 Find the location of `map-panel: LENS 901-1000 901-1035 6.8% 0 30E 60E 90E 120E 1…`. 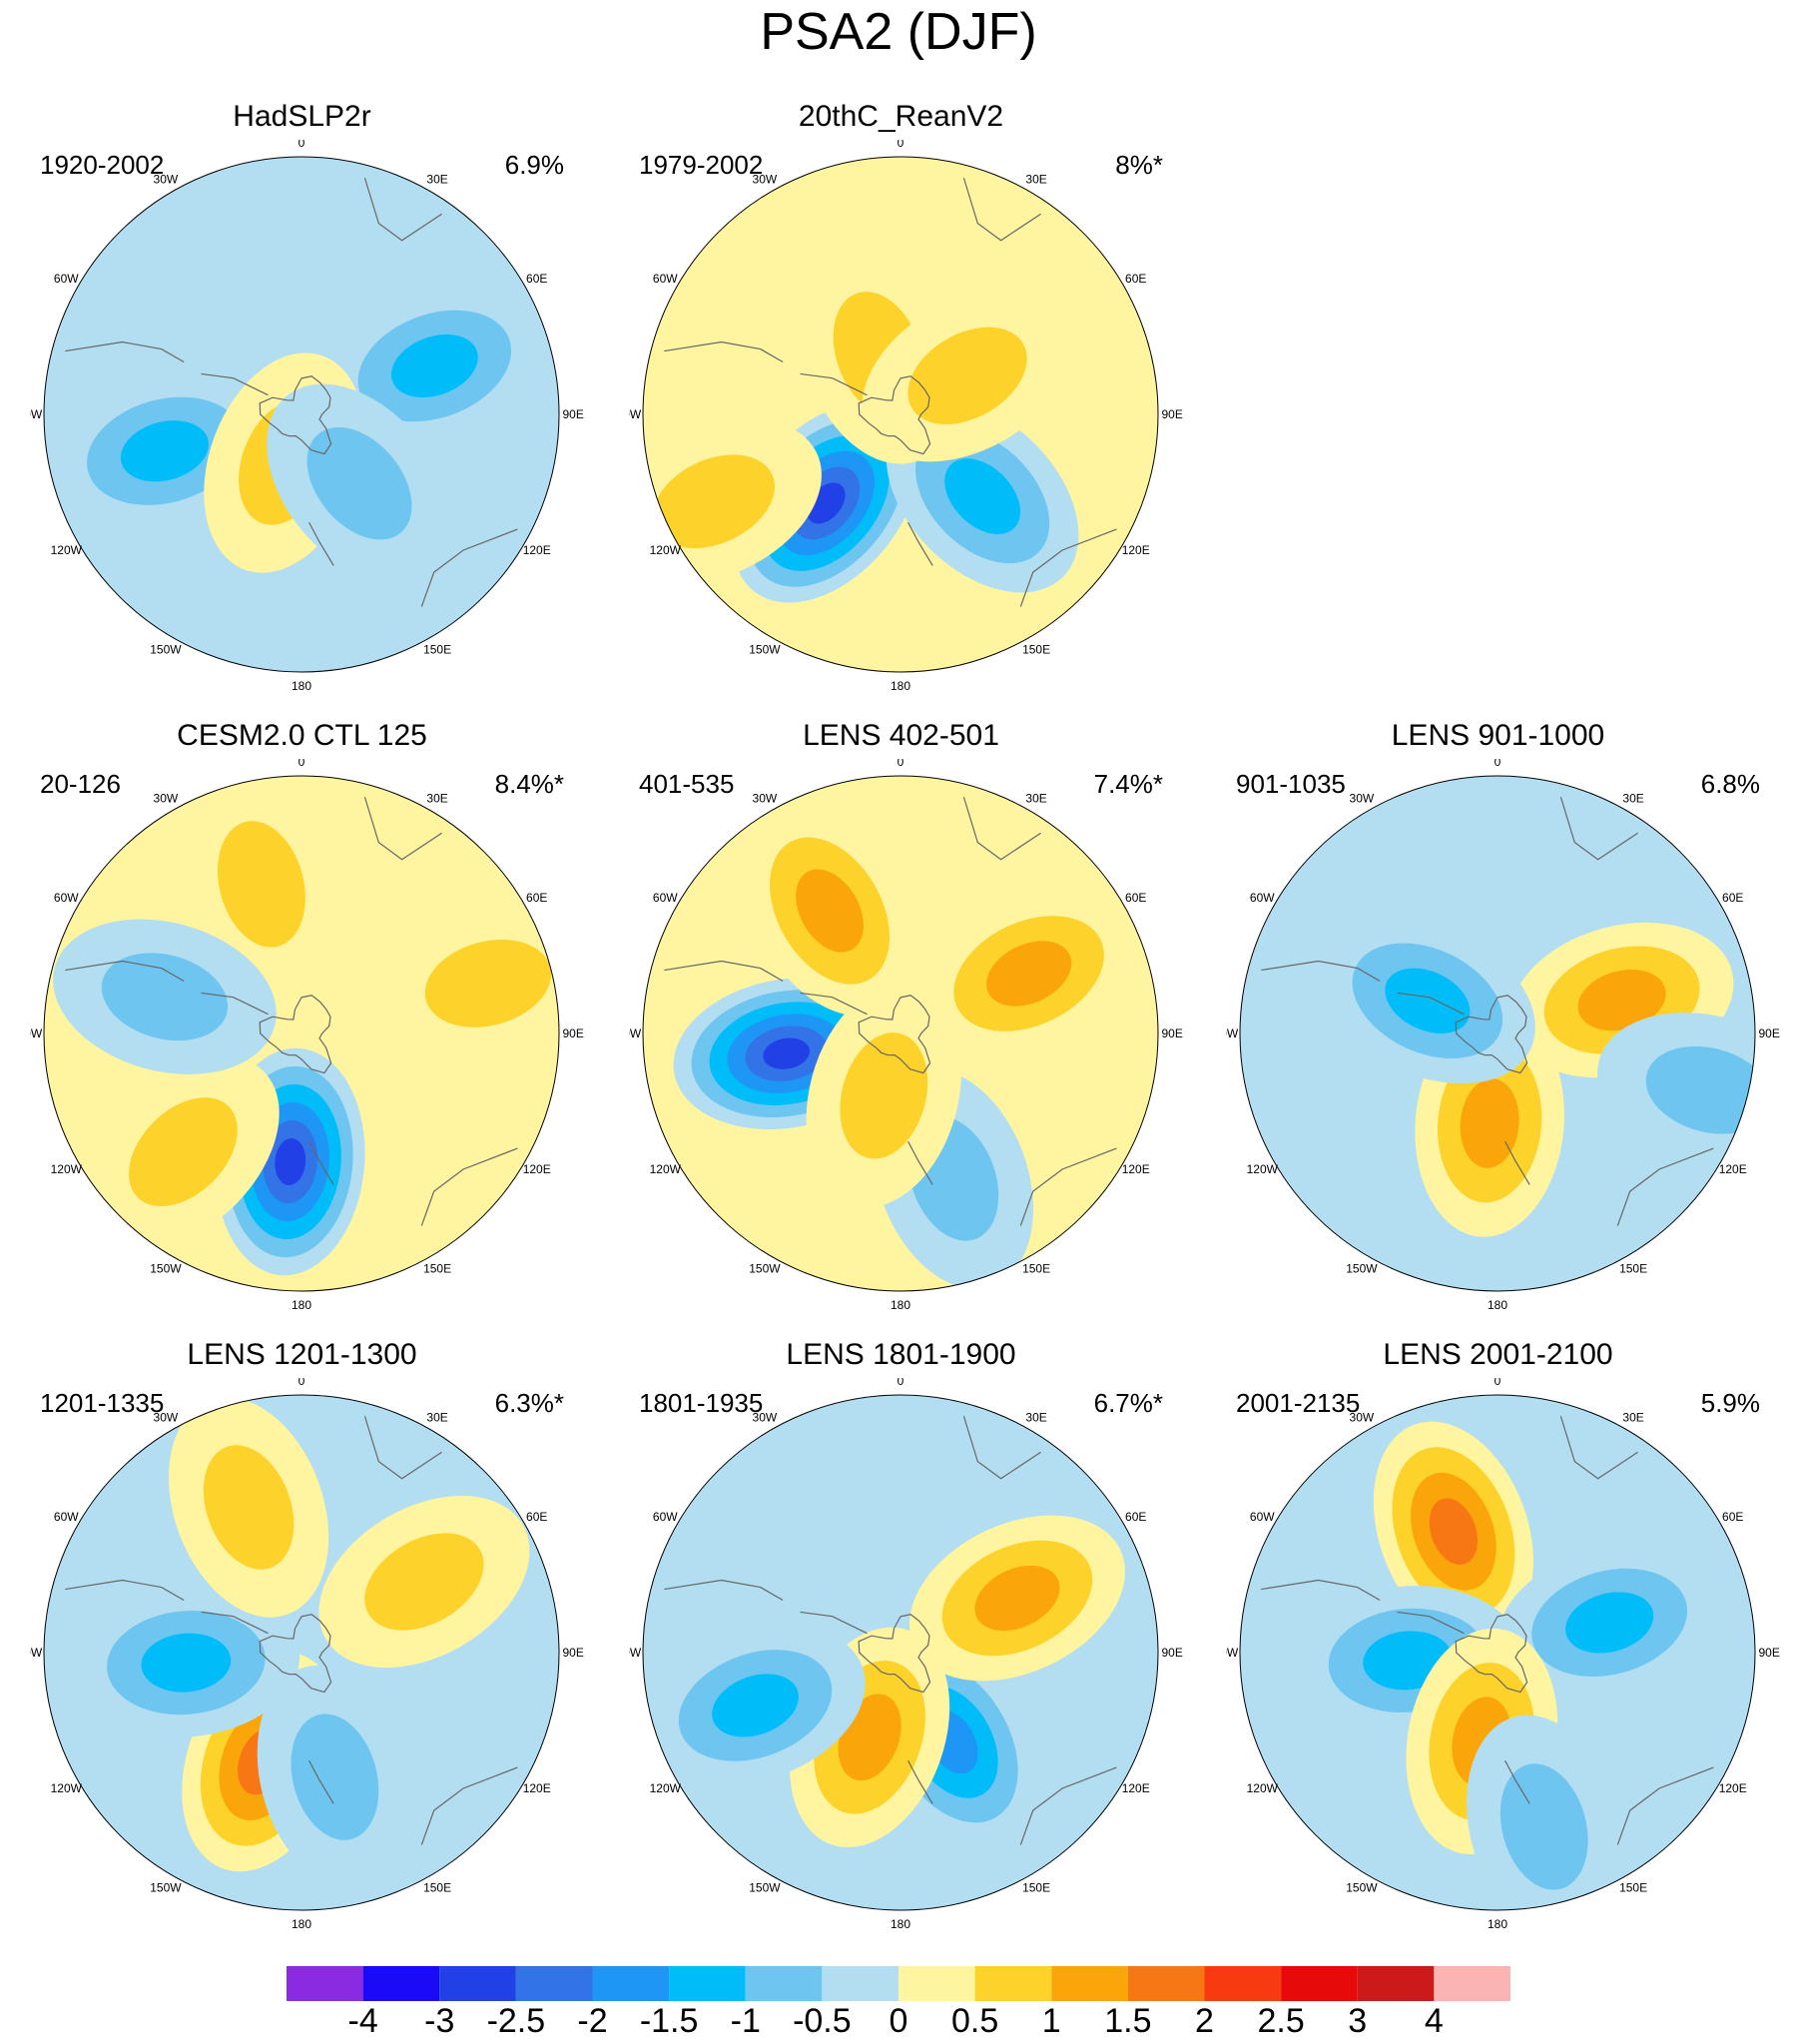

map-panel: LENS 901-1000 901-1035 6.8% 0 30E 60E 90E 120E 1… is located at coordinates (1511, 1018).